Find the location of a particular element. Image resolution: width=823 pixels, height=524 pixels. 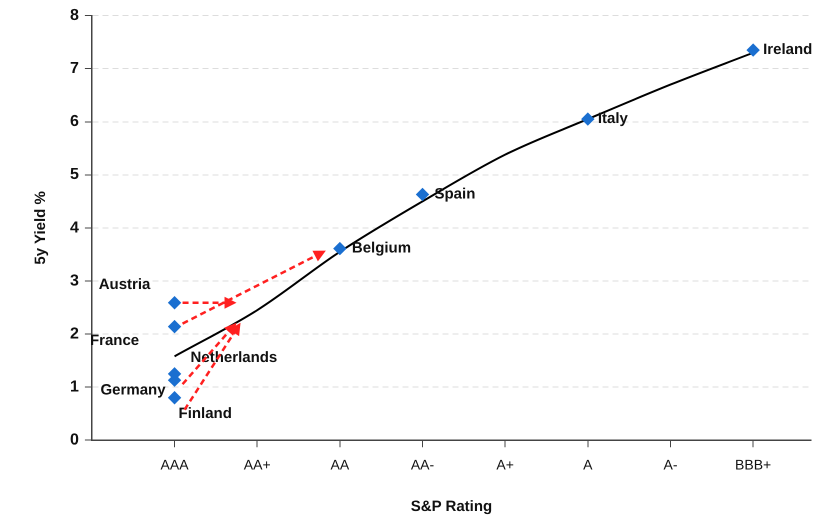

y-tick-label: 2 is located at coordinates (74, 333).